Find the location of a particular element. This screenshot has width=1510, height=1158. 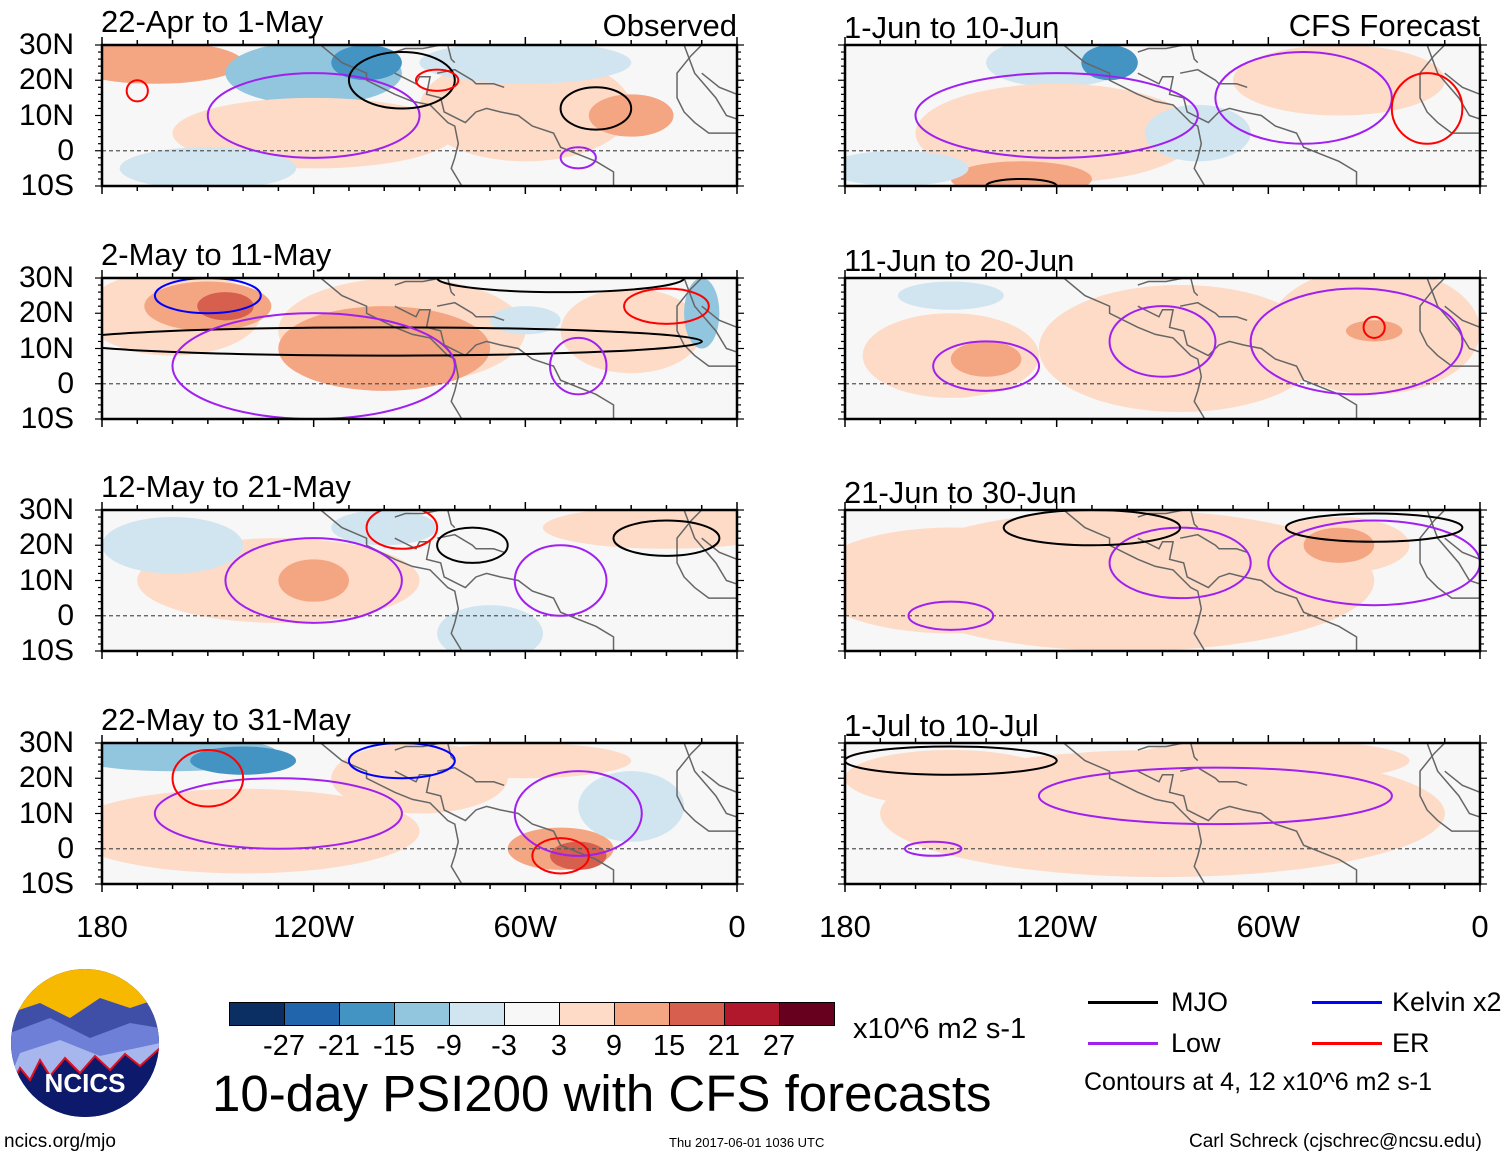

footer-url: ncics.org/mjo is located at coordinates (60, 1141).